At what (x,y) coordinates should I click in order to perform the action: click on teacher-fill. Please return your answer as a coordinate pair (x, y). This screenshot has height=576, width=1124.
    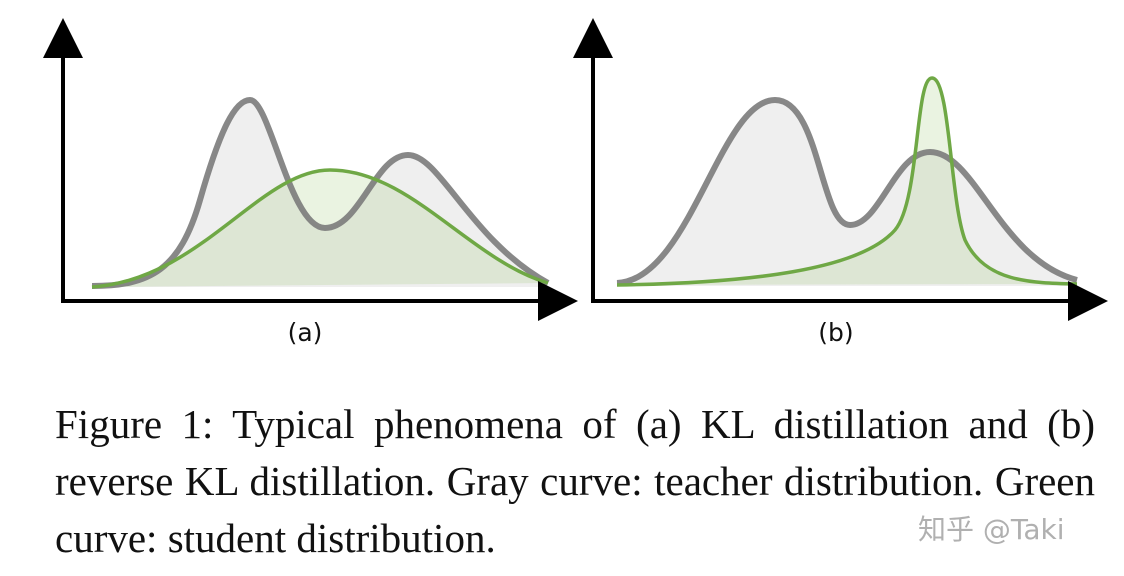
    Looking at the image, I should click on (847, 193).